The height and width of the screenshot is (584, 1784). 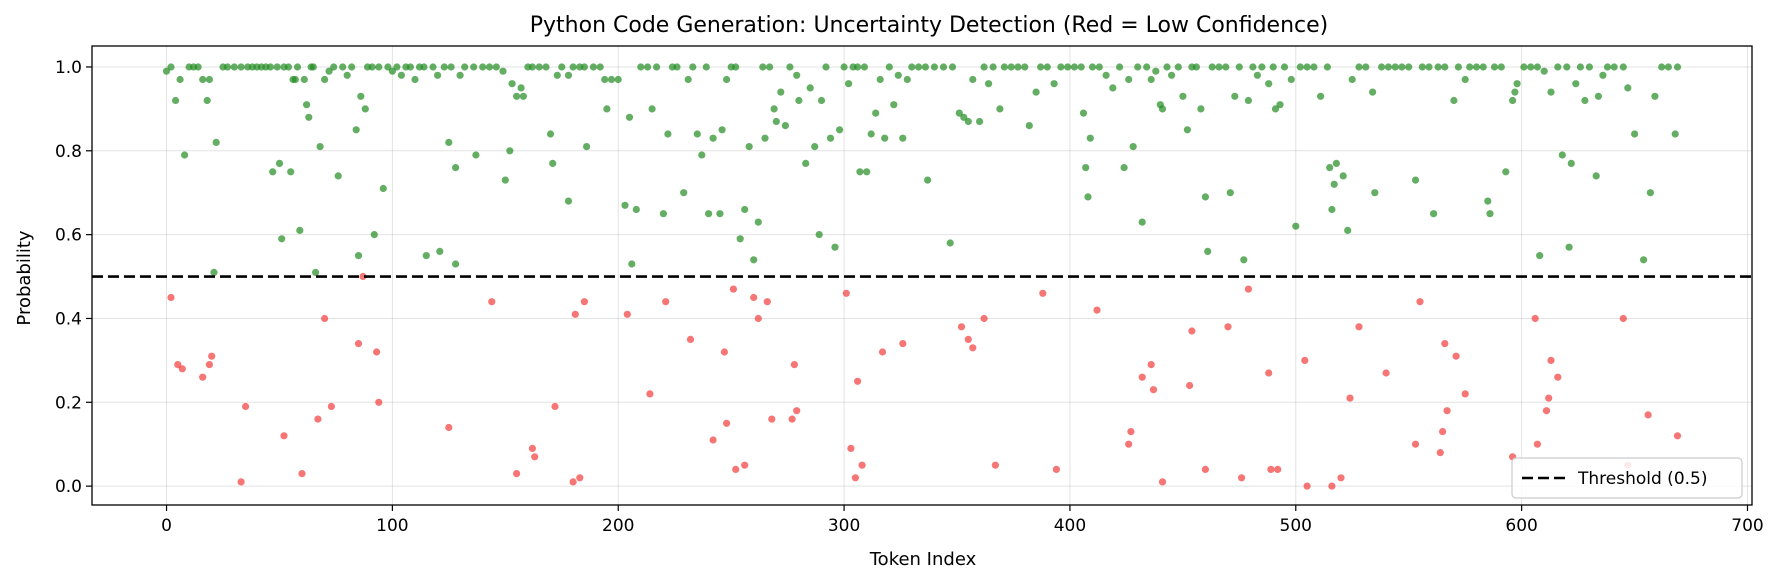 I want to click on legend-threshold-label: Threshold (0.5), so click(x=1642, y=479).